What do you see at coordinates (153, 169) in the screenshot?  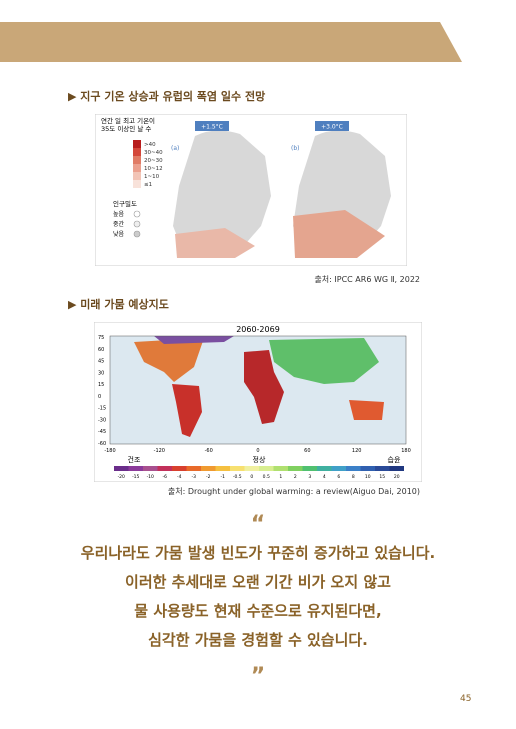 I see `legend-label: 10~12` at bounding box center [153, 169].